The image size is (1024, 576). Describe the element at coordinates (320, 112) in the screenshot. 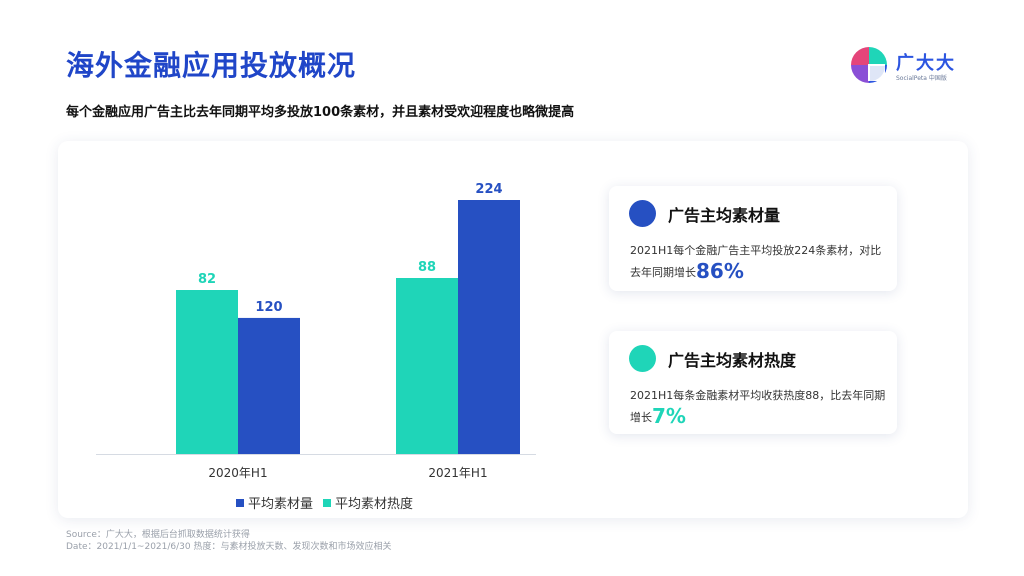

I see `page-subtitle: 每个金融应用广告主比去年同期平均多投放100条素材，并且素材受欢迎程度也略微提高` at that location.